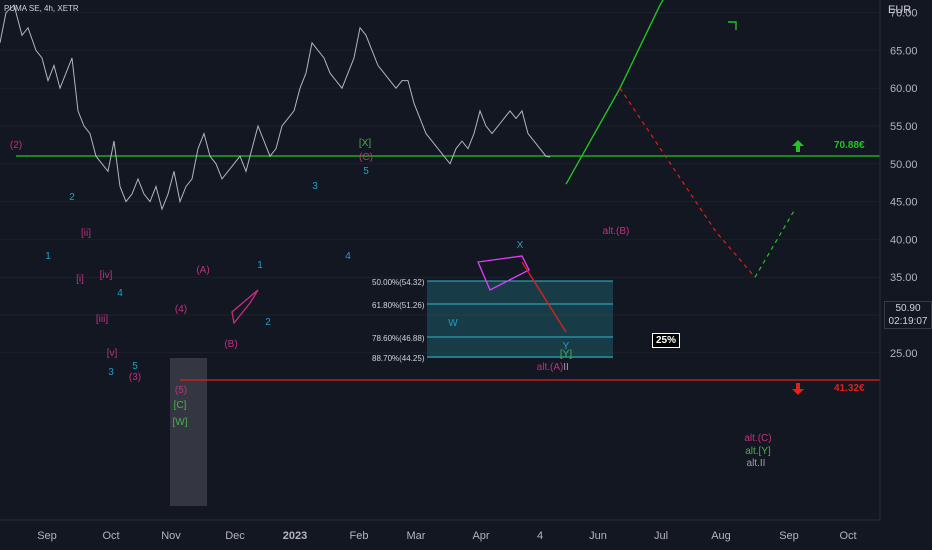 This screenshot has height=550, width=932. Describe the element at coordinates (908, 308) in the screenshot. I see `current-price: 50.90` at that location.